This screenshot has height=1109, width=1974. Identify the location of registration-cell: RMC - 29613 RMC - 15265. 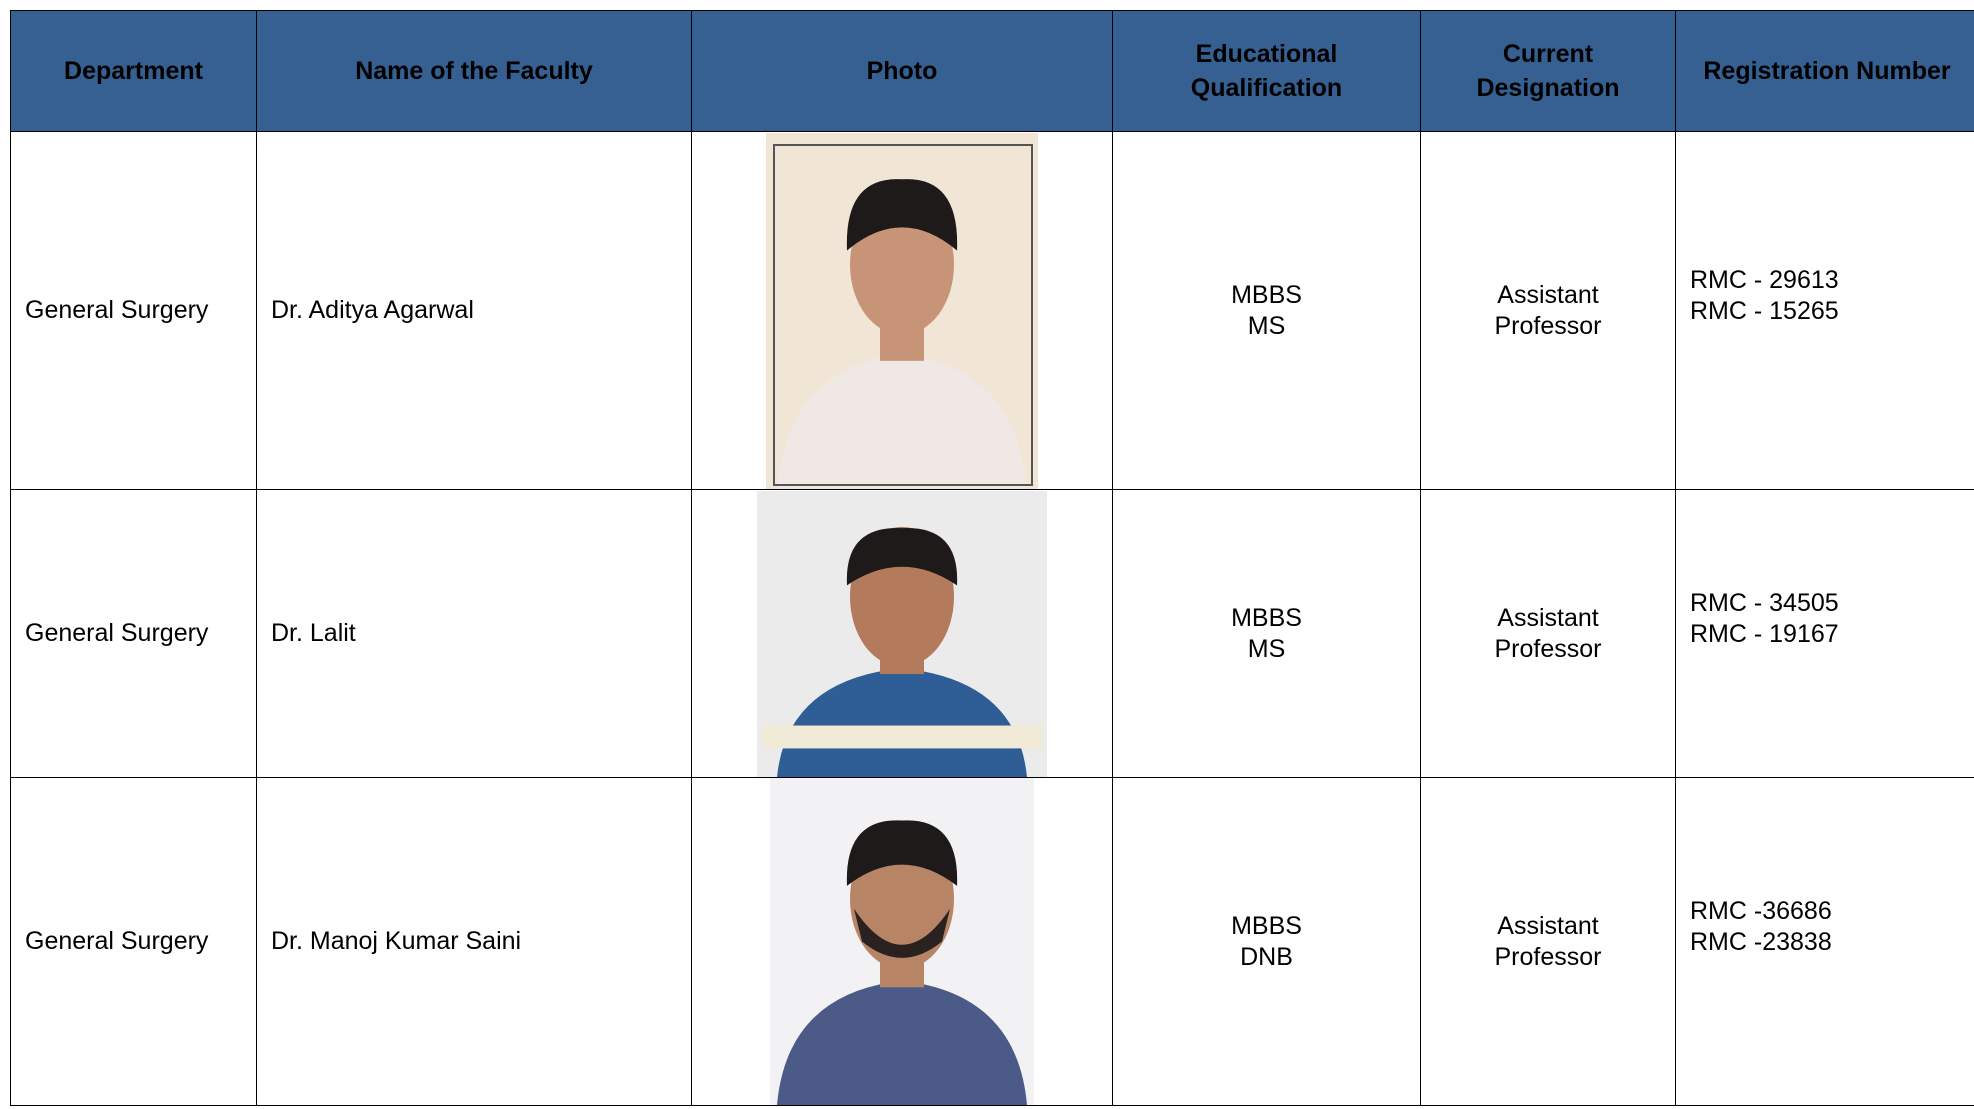
(1824, 310).